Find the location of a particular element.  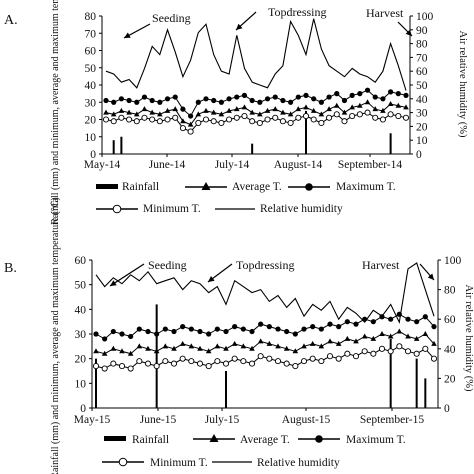

legend-maximum-label: Maximum T. is located at coordinates (376, 440).